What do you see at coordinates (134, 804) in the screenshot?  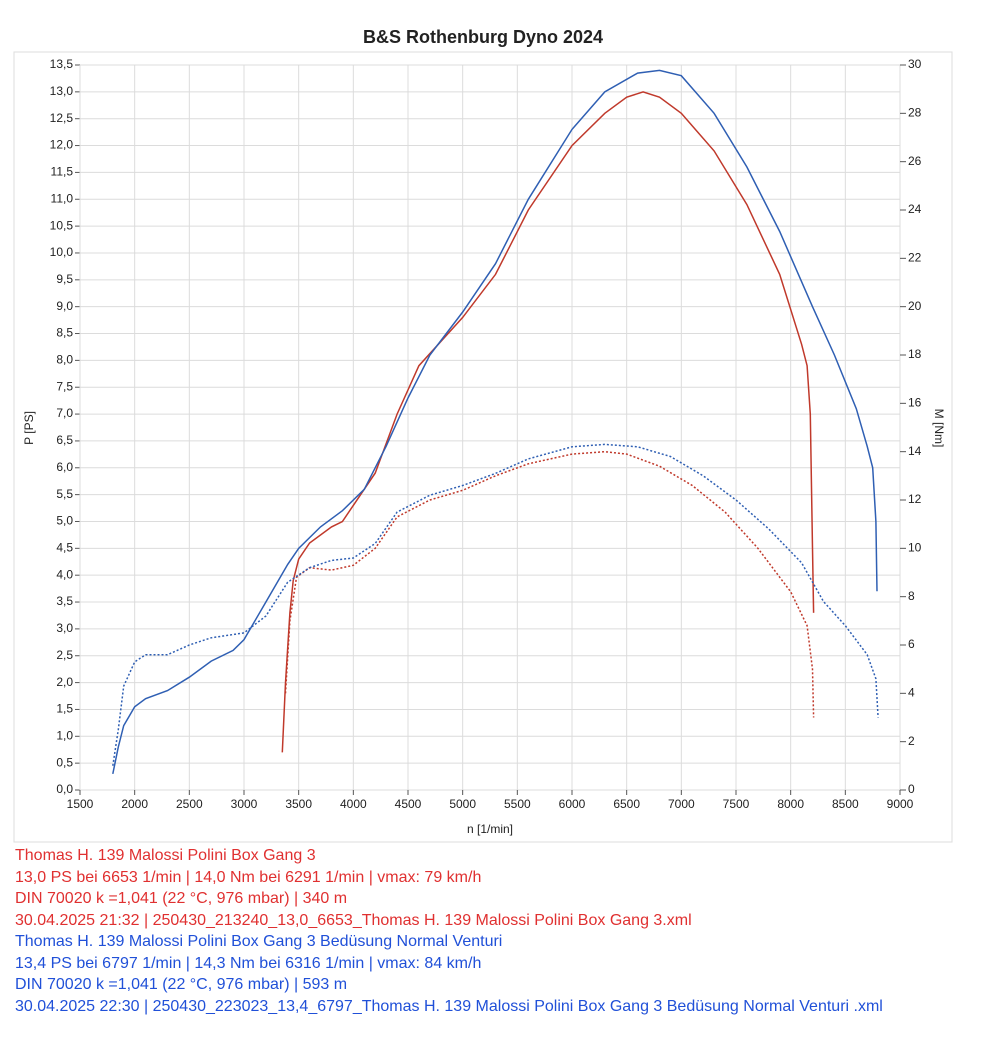 I see `x-tick-label: 2000` at bounding box center [134, 804].